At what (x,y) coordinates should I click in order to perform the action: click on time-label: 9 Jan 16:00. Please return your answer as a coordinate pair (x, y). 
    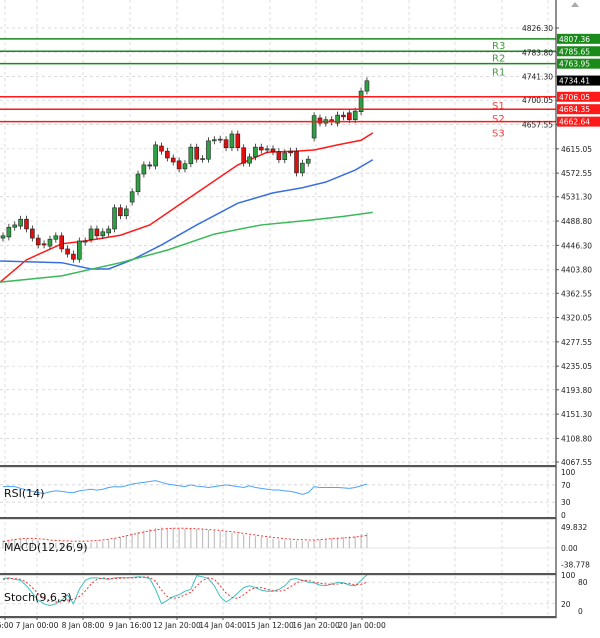
    Looking at the image, I should click on (130, 625).